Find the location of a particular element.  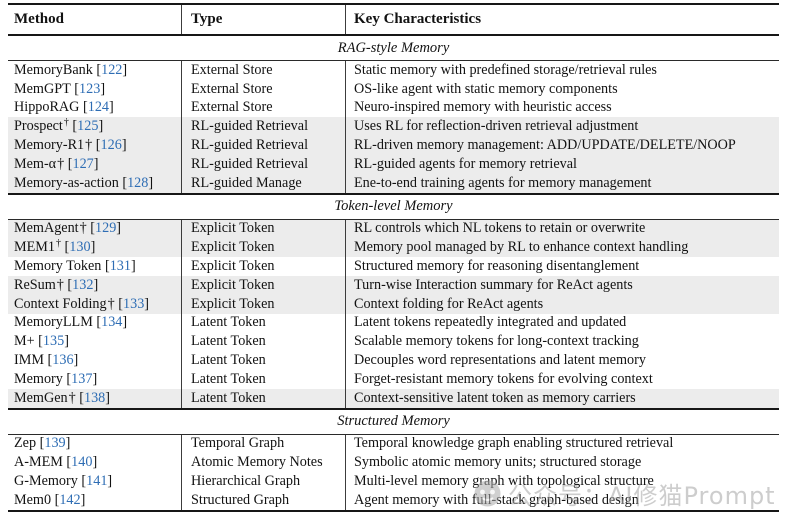

method-cell: MemGPT [123] is located at coordinates (94, 89).